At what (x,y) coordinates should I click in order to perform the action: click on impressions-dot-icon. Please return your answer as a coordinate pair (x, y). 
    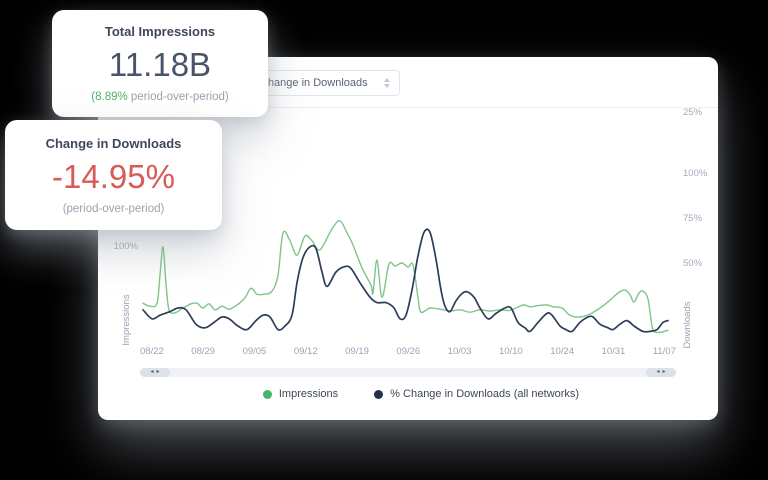
    Looking at the image, I should click on (267, 394).